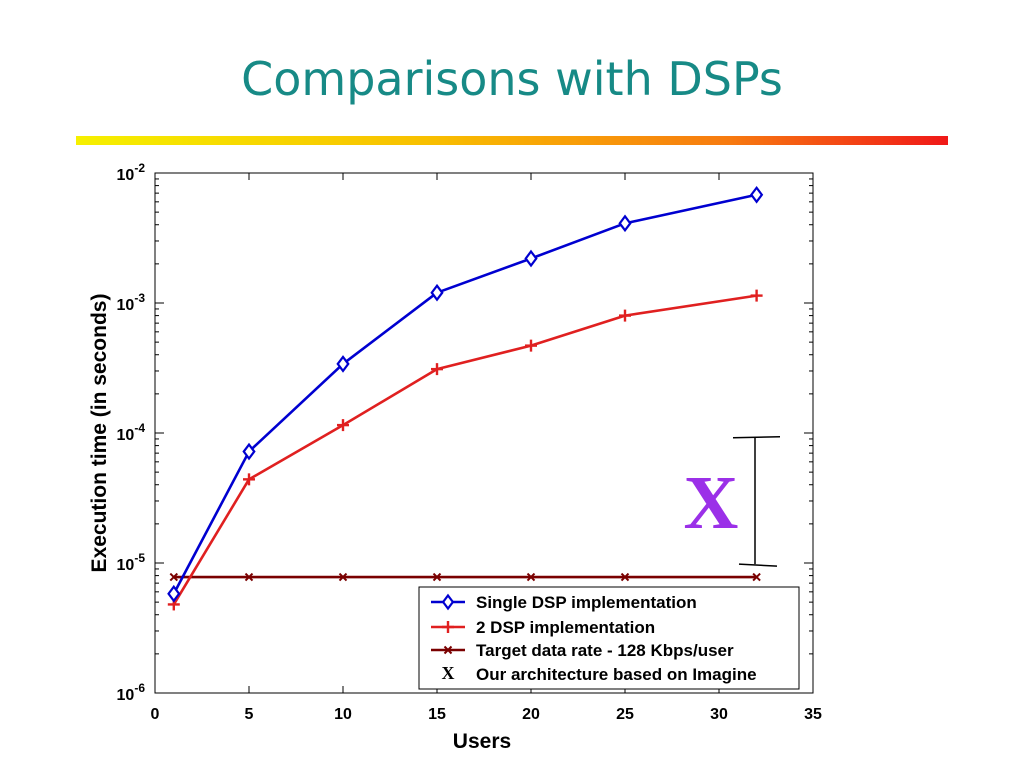 The width and height of the screenshot is (1024, 768). What do you see at coordinates (343, 714) in the screenshot?
I see `x-tick-label: 10` at bounding box center [343, 714].